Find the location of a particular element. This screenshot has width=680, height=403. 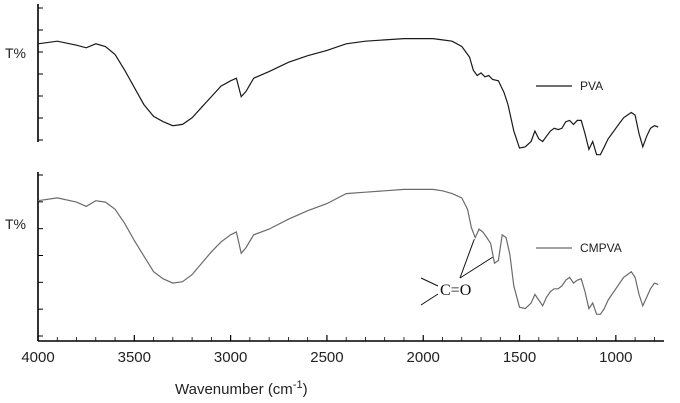

carbonyl-label: C=O is located at coordinates (455, 290).